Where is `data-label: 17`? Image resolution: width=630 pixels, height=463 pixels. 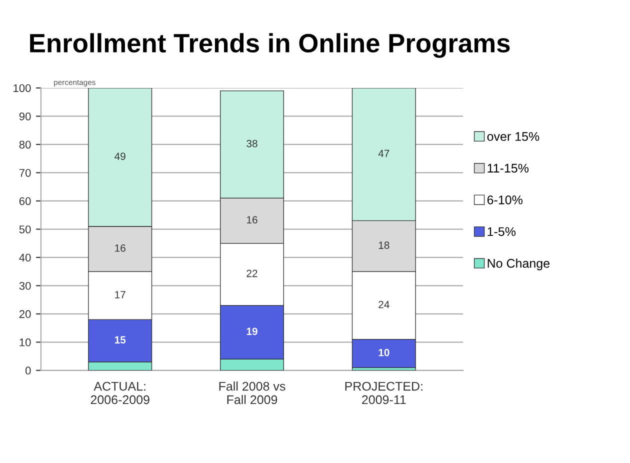 data-label: 17 is located at coordinates (120, 294).